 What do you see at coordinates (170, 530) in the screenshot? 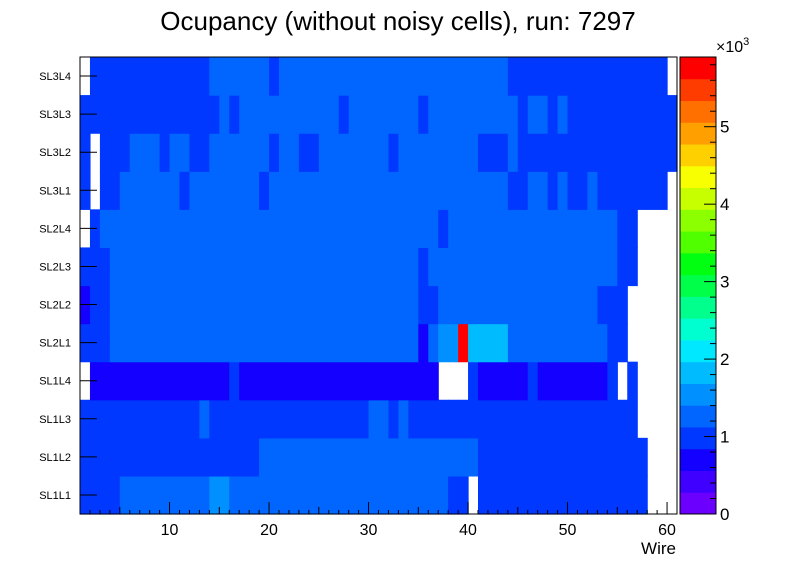
I see `x-tick-label: 10` at bounding box center [170, 530].